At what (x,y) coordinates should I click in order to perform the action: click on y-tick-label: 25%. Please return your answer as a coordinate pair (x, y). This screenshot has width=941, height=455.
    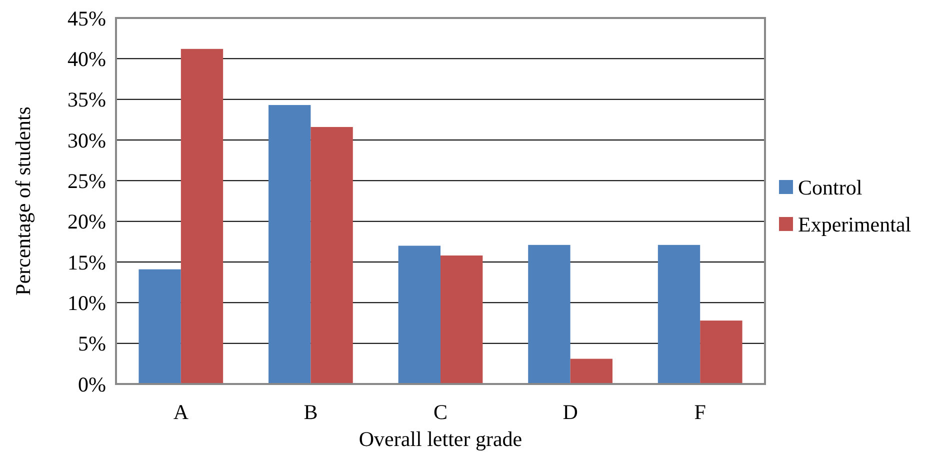
    Looking at the image, I should click on (87, 181).